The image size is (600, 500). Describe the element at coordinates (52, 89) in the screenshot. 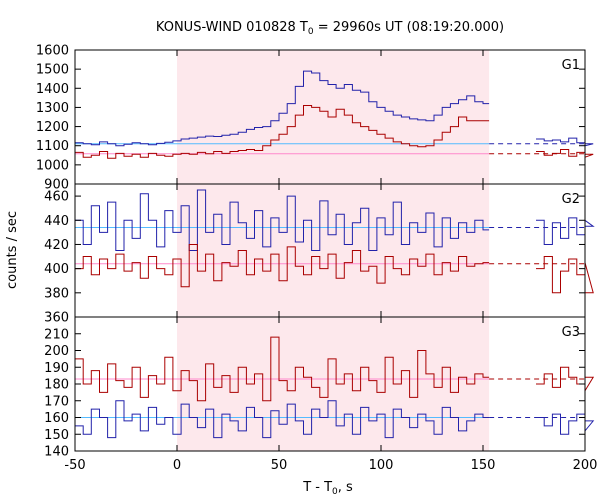

I see `y-tick-label: 1400` at that location.